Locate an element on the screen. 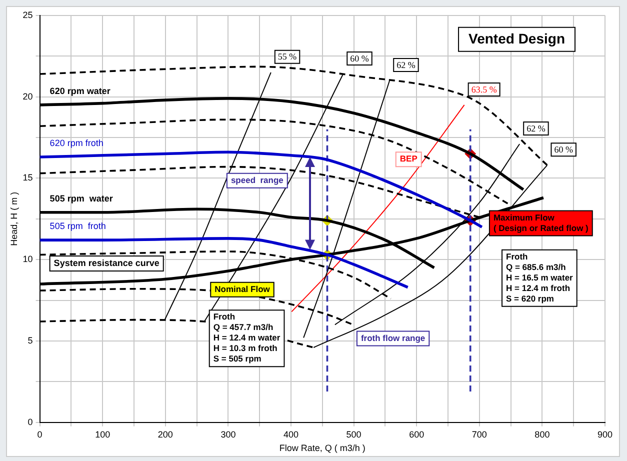 The image size is (627, 461). x-tick-label: 300 is located at coordinates (228, 434).